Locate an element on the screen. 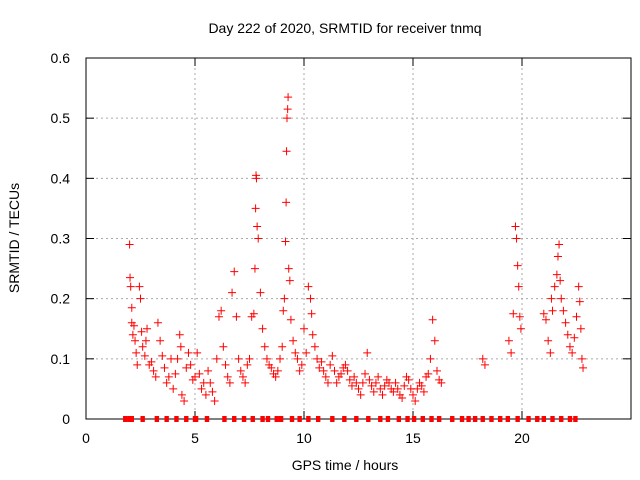  x-tick-label: 20 is located at coordinates (522, 438).